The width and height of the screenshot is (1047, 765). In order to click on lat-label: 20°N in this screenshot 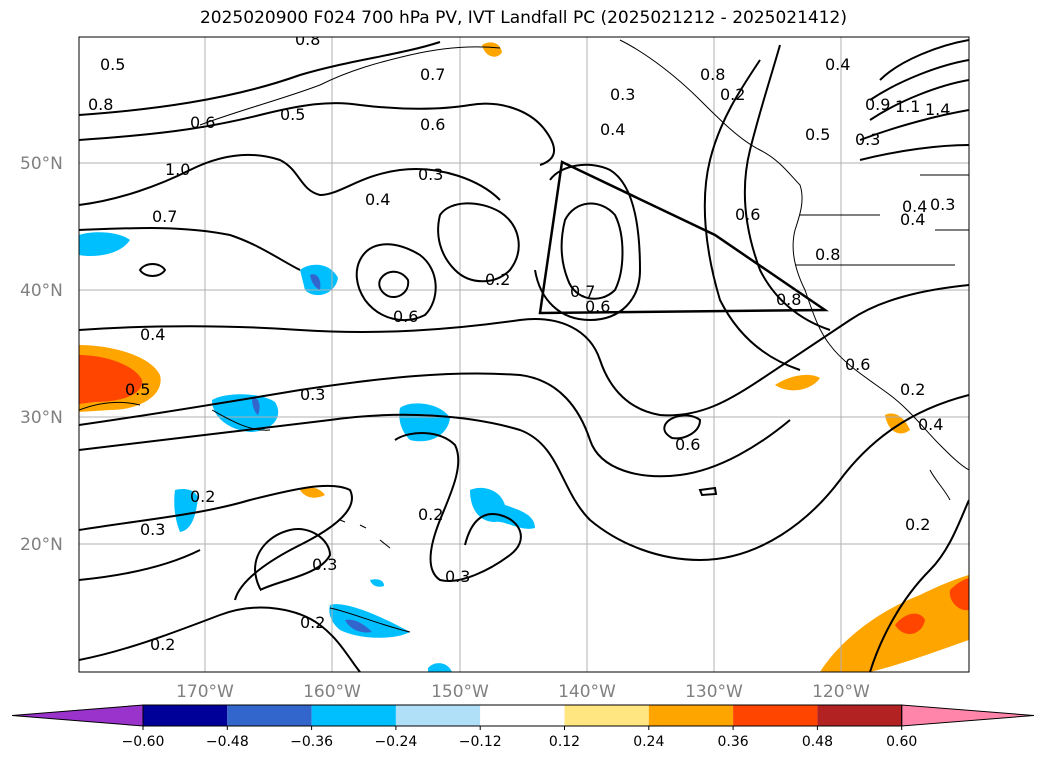, I will do `click(41, 545)`.